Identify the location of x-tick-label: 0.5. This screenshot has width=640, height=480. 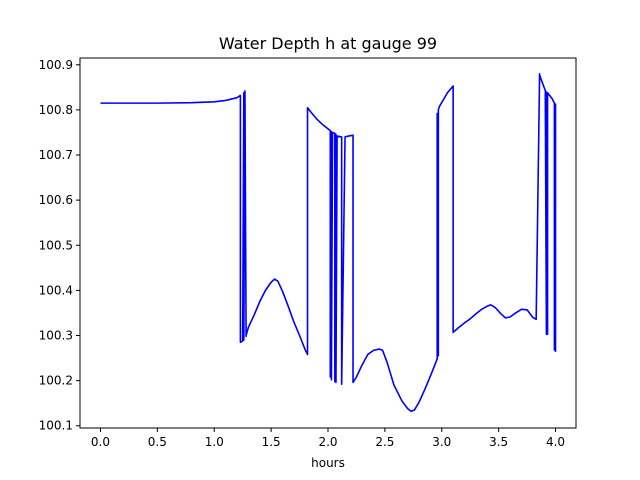
(157, 442).